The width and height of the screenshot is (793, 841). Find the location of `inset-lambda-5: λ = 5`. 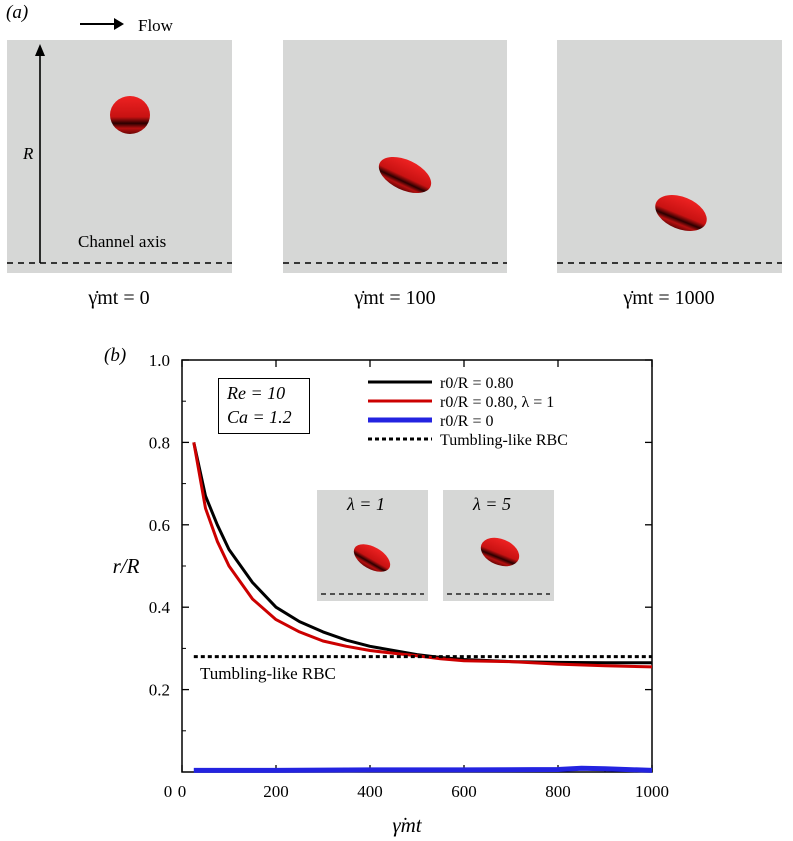

inset-lambda-5: λ = 5 is located at coordinates (498, 545).